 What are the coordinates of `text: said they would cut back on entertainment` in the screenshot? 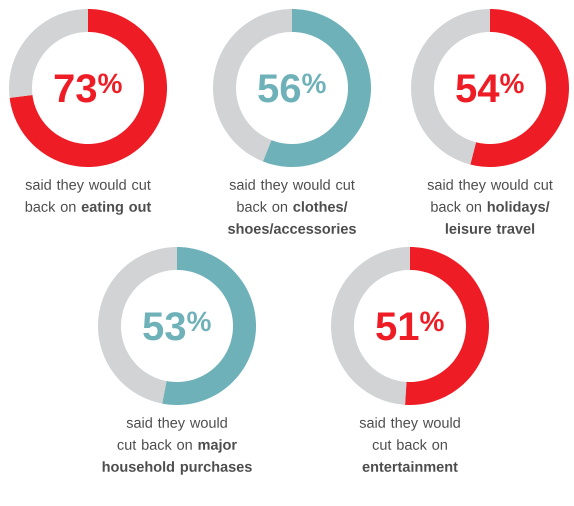 It's located at (410, 444).